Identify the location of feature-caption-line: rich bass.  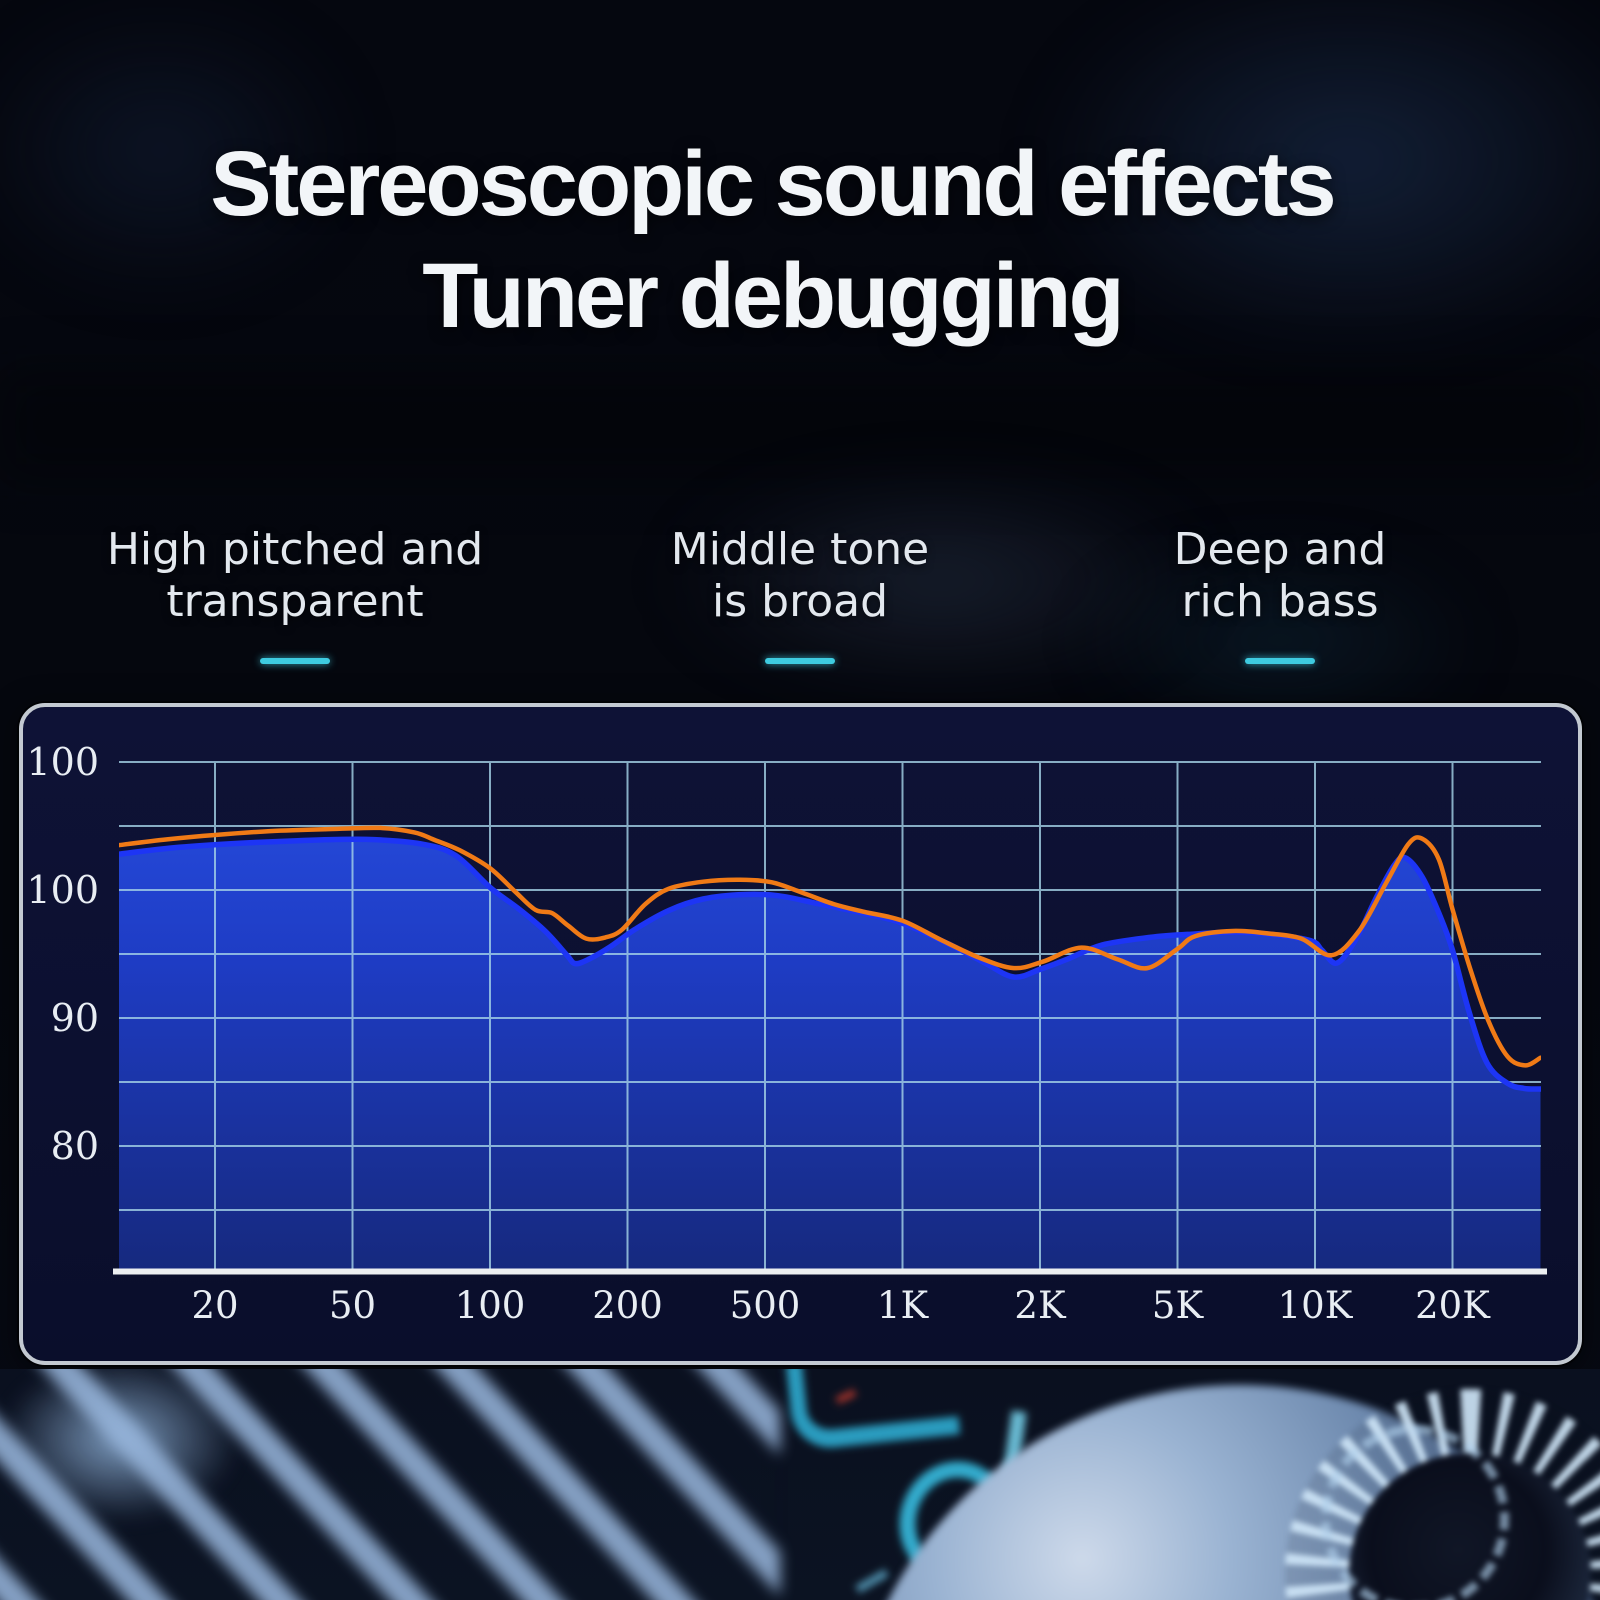
(1280, 601).